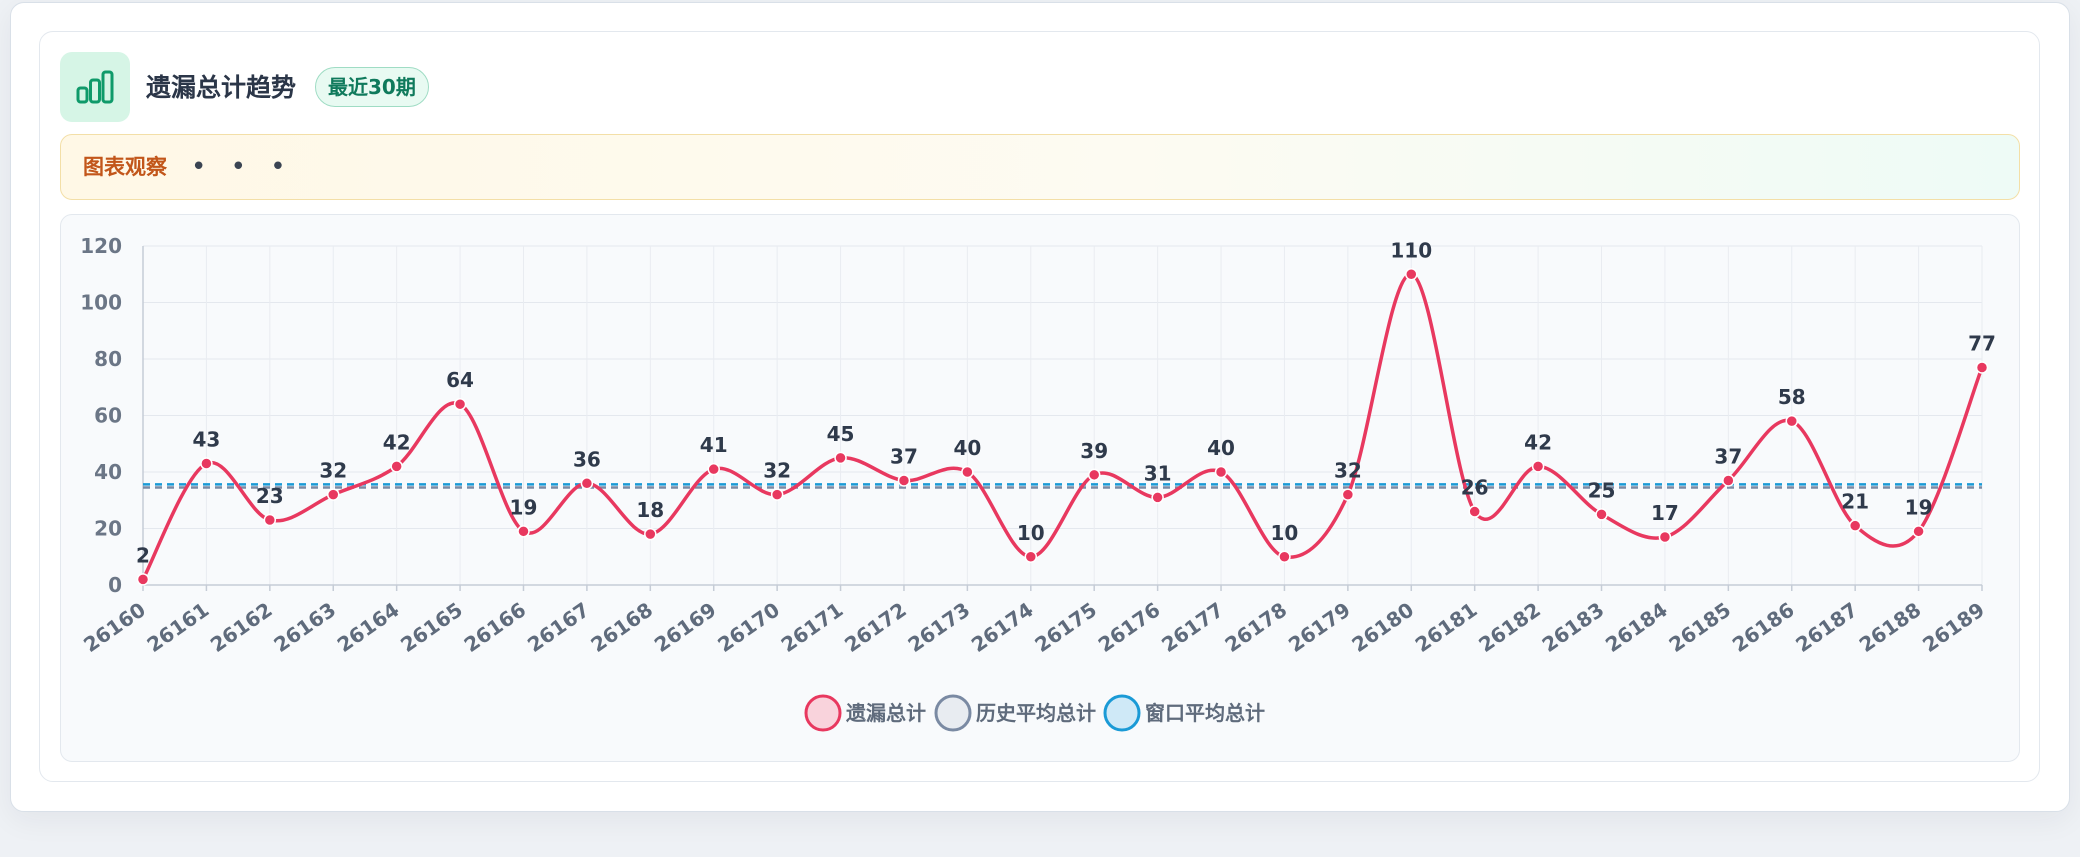  I want to click on y-tick-label: 100, so click(101, 303).